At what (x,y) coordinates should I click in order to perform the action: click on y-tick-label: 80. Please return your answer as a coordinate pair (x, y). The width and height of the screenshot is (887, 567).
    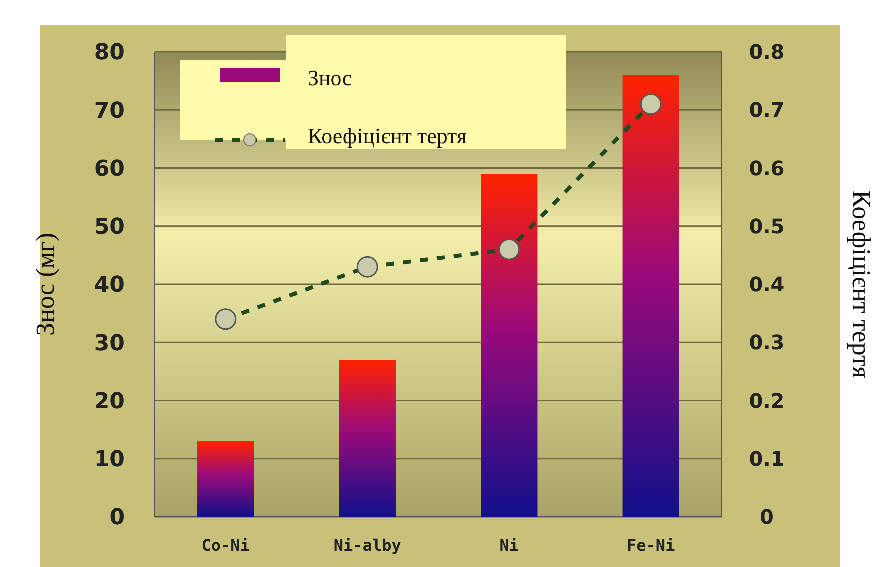
    Looking at the image, I should click on (109, 53).